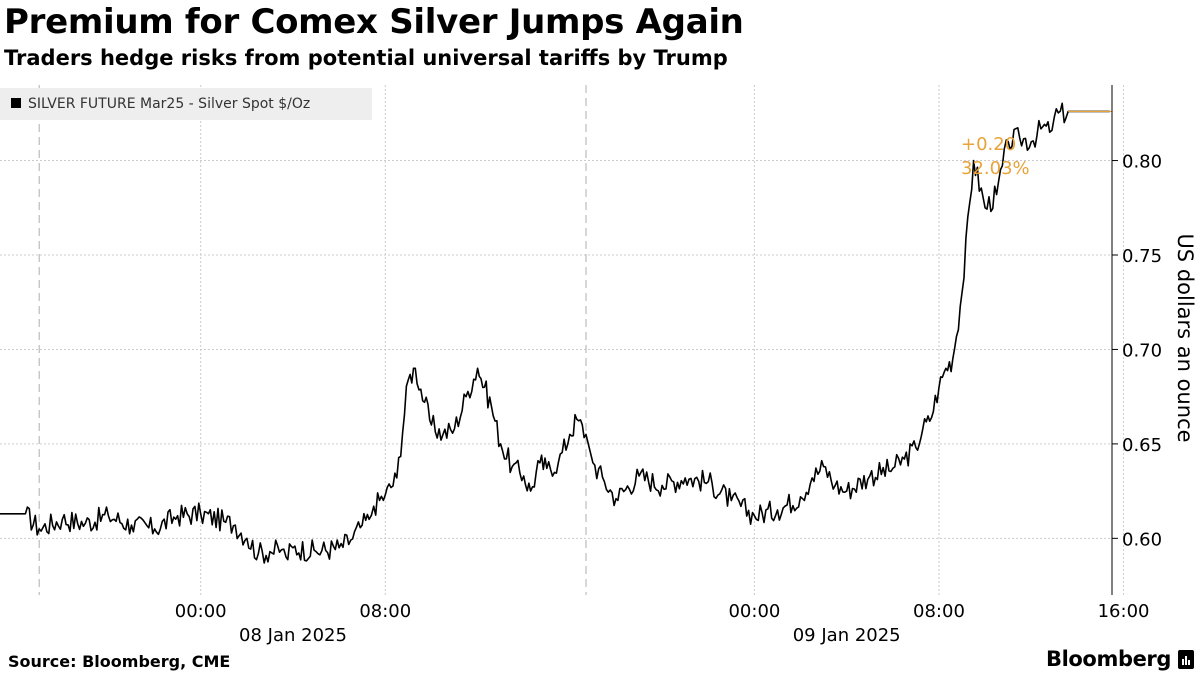  What do you see at coordinates (1142, 350) in the screenshot?
I see `y-tick-label: 0.70` at bounding box center [1142, 350].